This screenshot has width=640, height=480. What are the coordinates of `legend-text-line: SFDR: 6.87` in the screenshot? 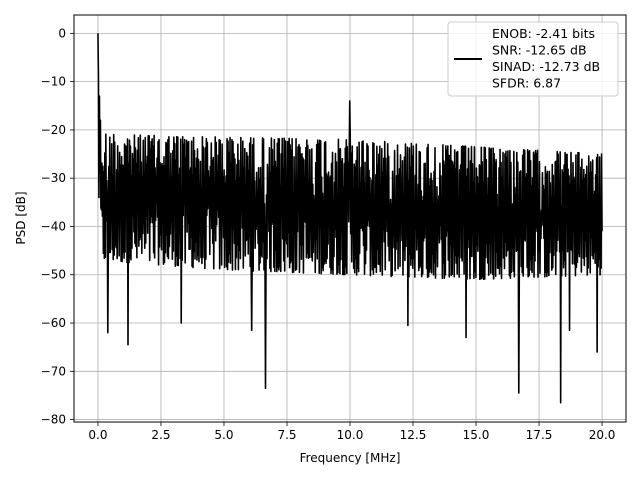 It's located at (526, 83).